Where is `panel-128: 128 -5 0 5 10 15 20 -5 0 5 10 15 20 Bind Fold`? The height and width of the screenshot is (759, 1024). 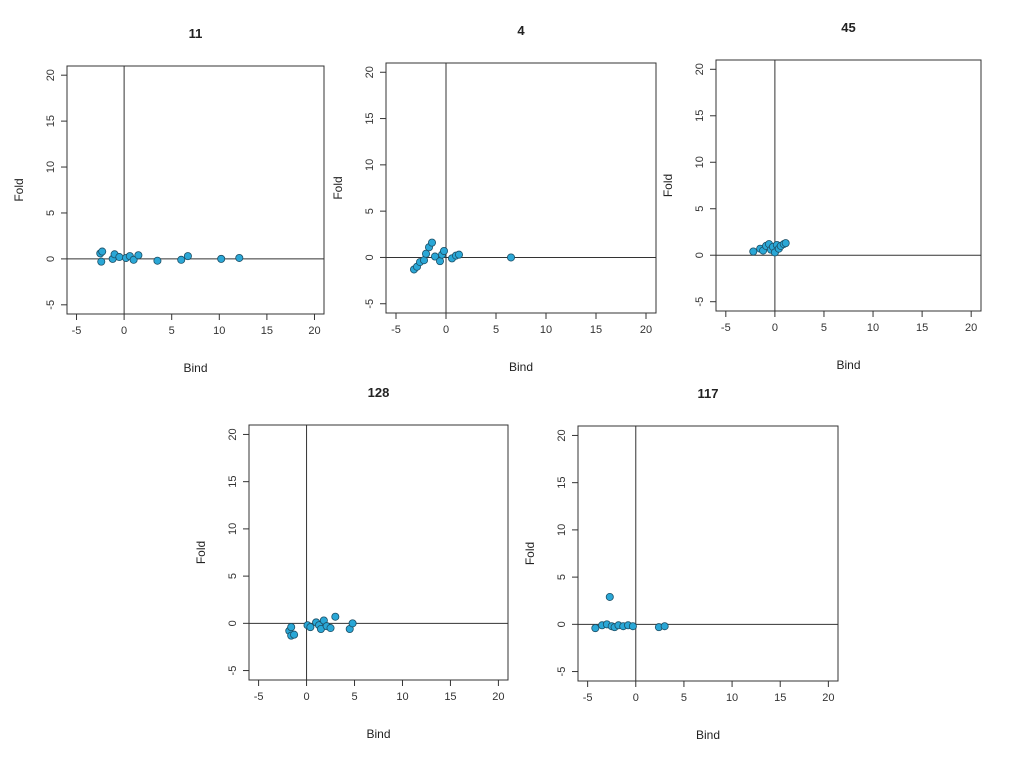 panel-128: 128 -5 0 5 10 15 20 -5 0 5 10 15 20 Bind Fold is located at coordinates (351, 563).